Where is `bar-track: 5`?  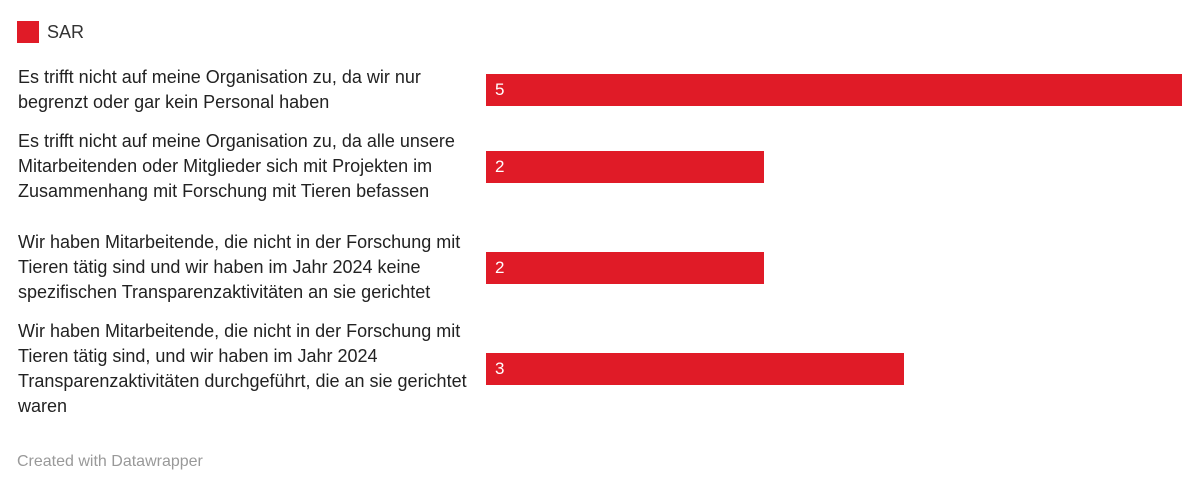 bar-track: 5 is located at coordinates (834, 90).